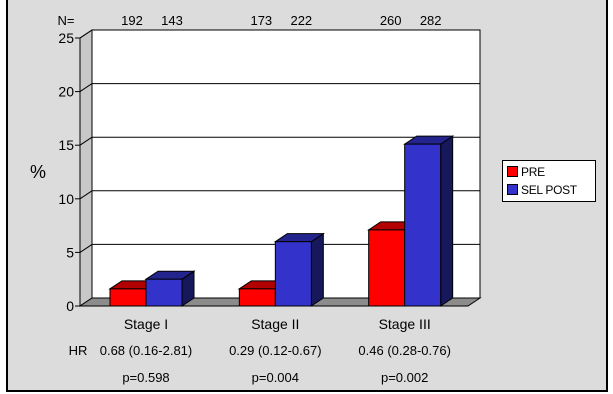 This screenshot has height=394, width=613. I want to click on bar-sel-post-3-side, so click(447, 221).